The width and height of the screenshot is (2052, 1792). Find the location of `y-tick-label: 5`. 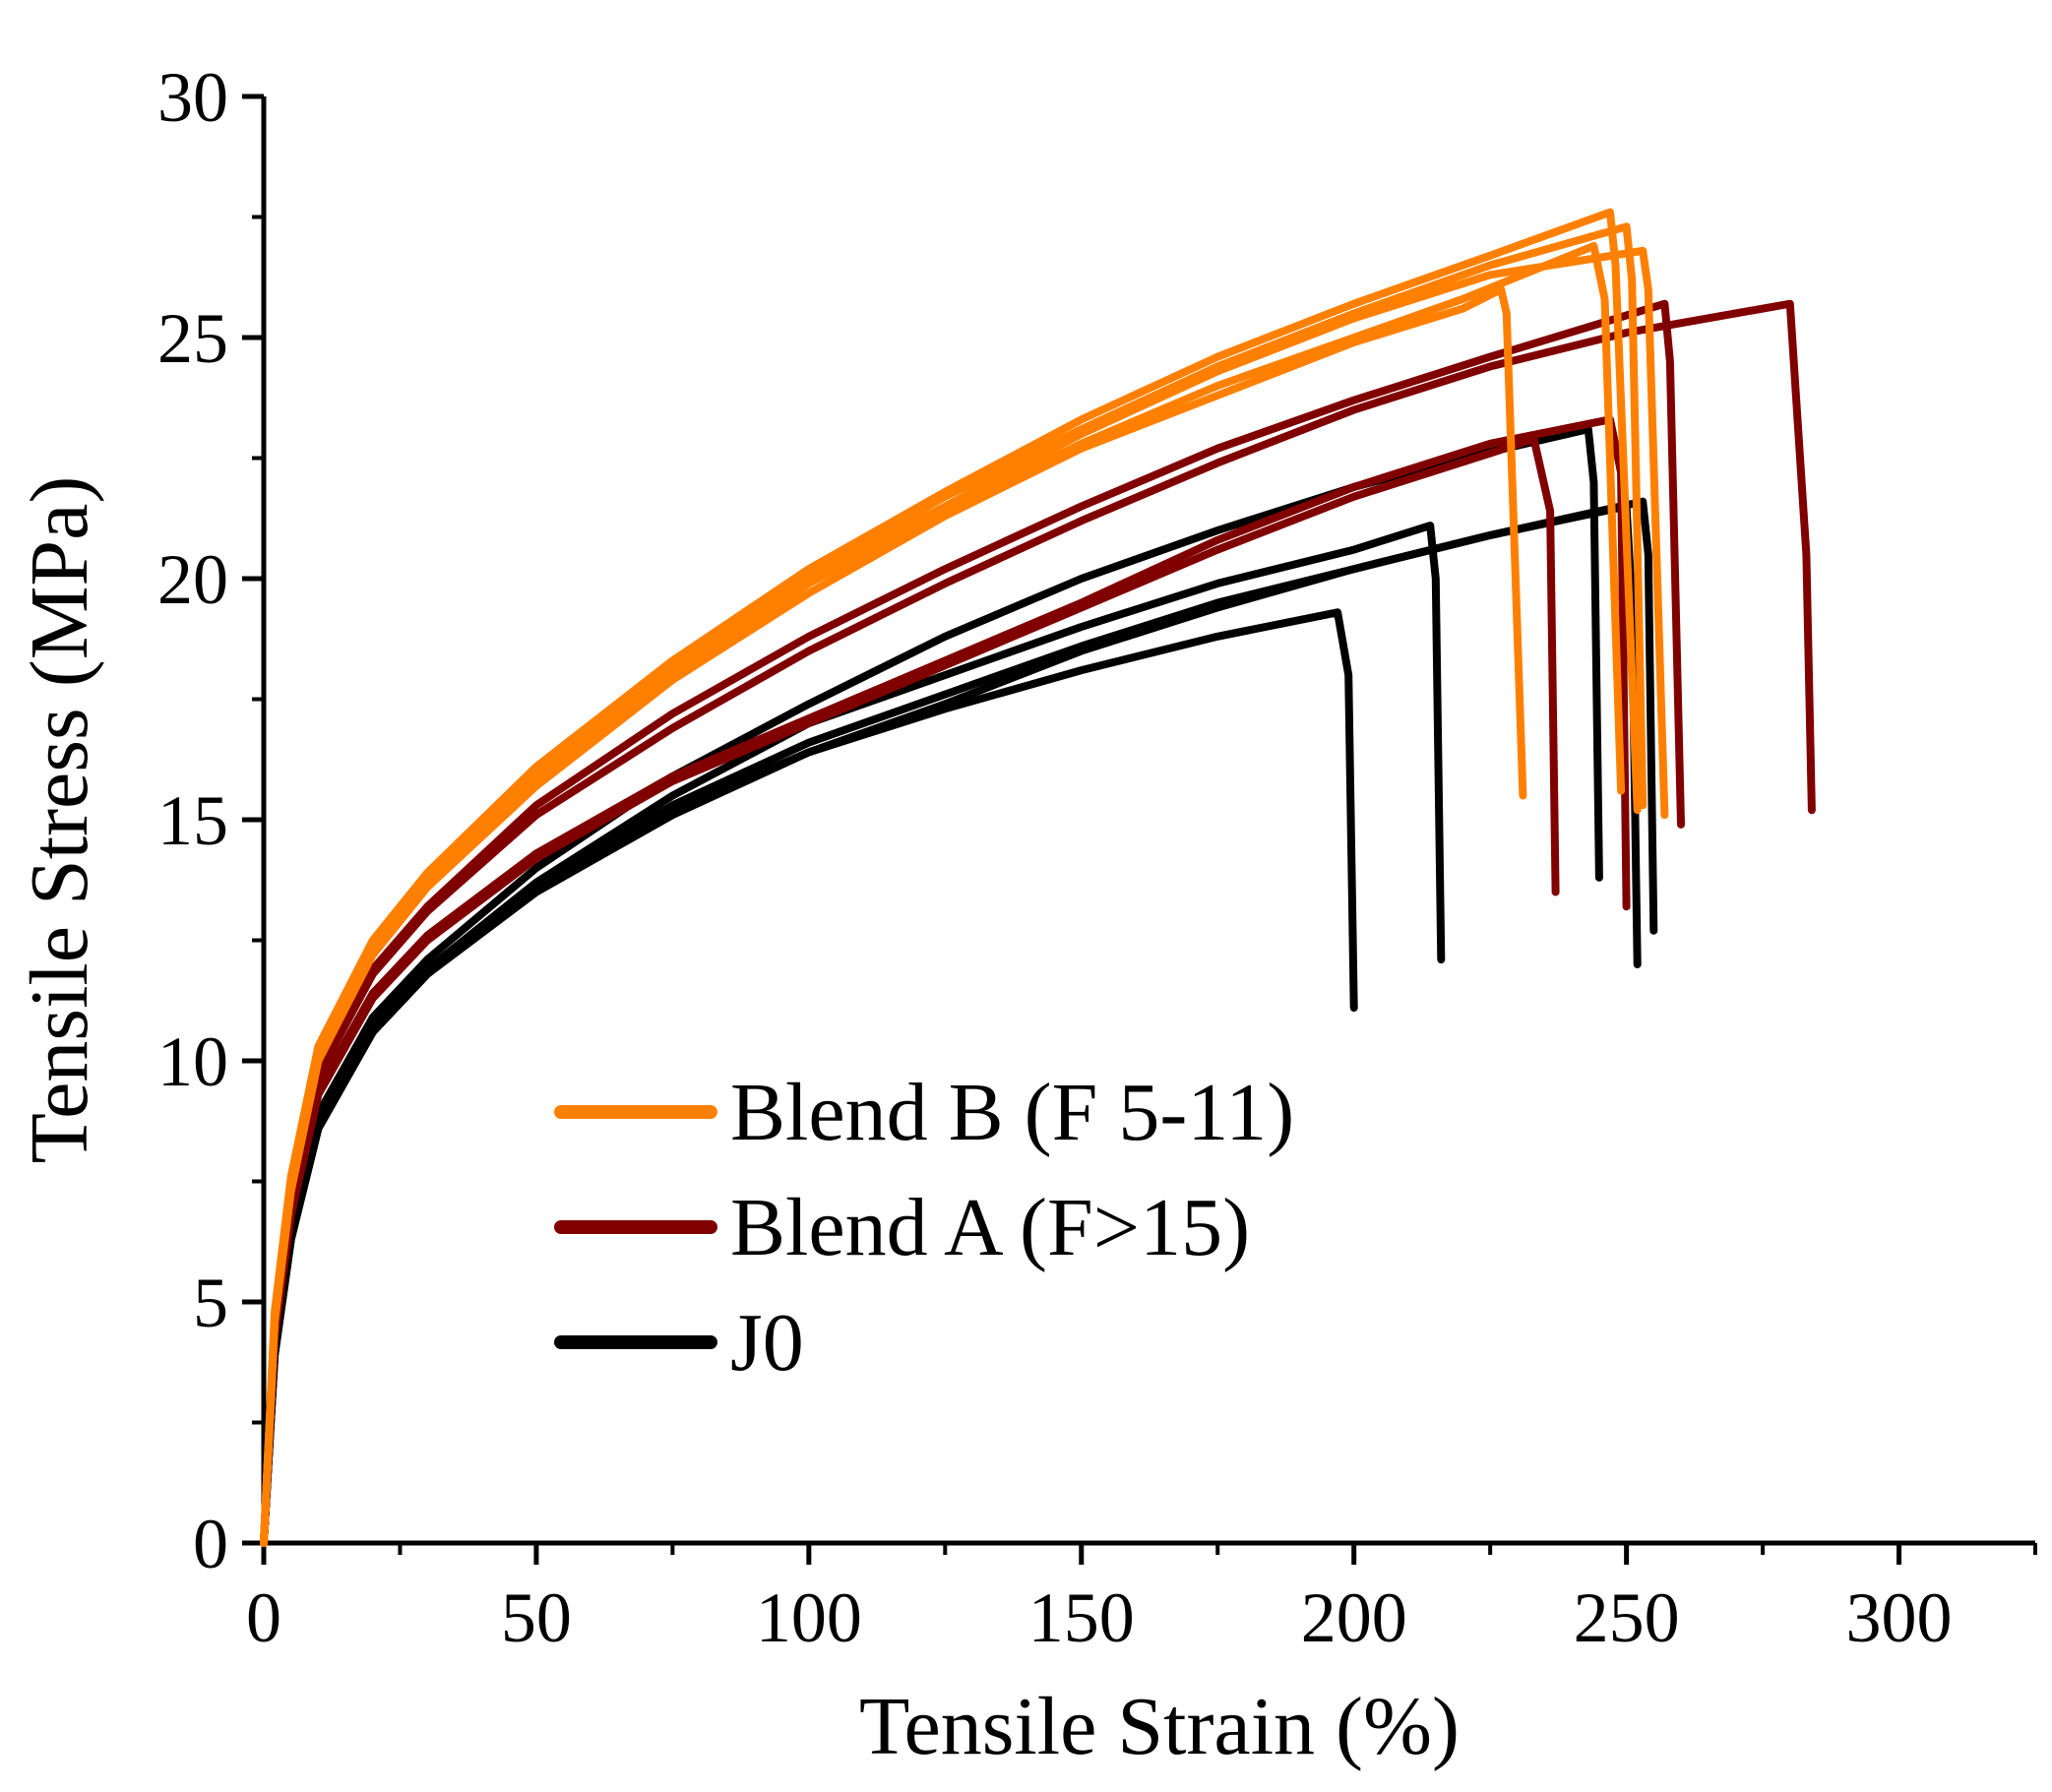

y-tick-label: 5 is located at coordinates (210, 1303).